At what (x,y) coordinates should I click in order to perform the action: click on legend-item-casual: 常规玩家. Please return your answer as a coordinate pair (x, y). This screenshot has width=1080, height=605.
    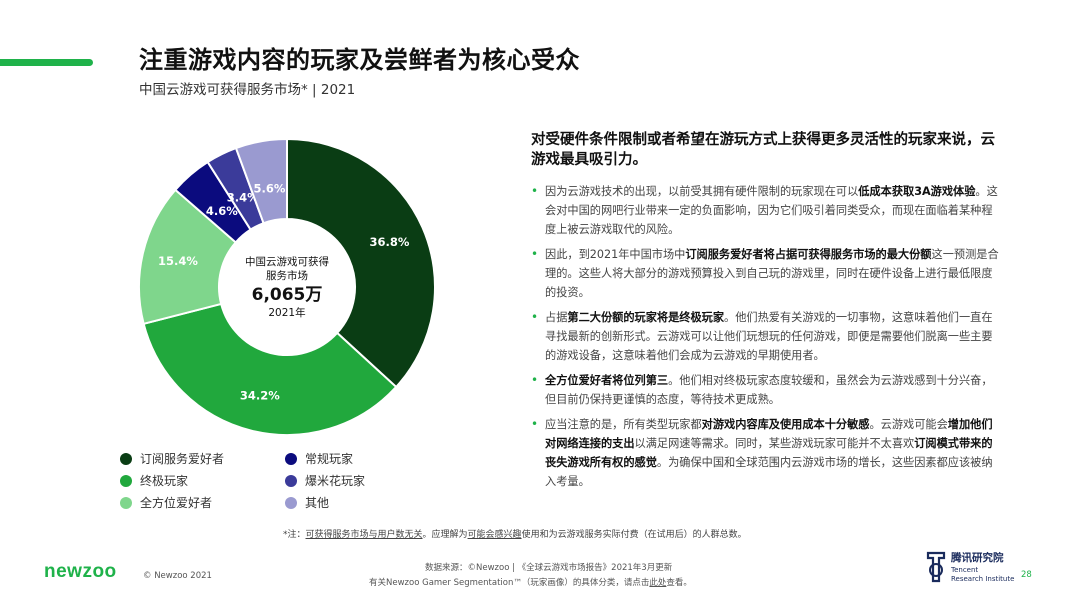
    Looking at the image, I should click on (319, 458).